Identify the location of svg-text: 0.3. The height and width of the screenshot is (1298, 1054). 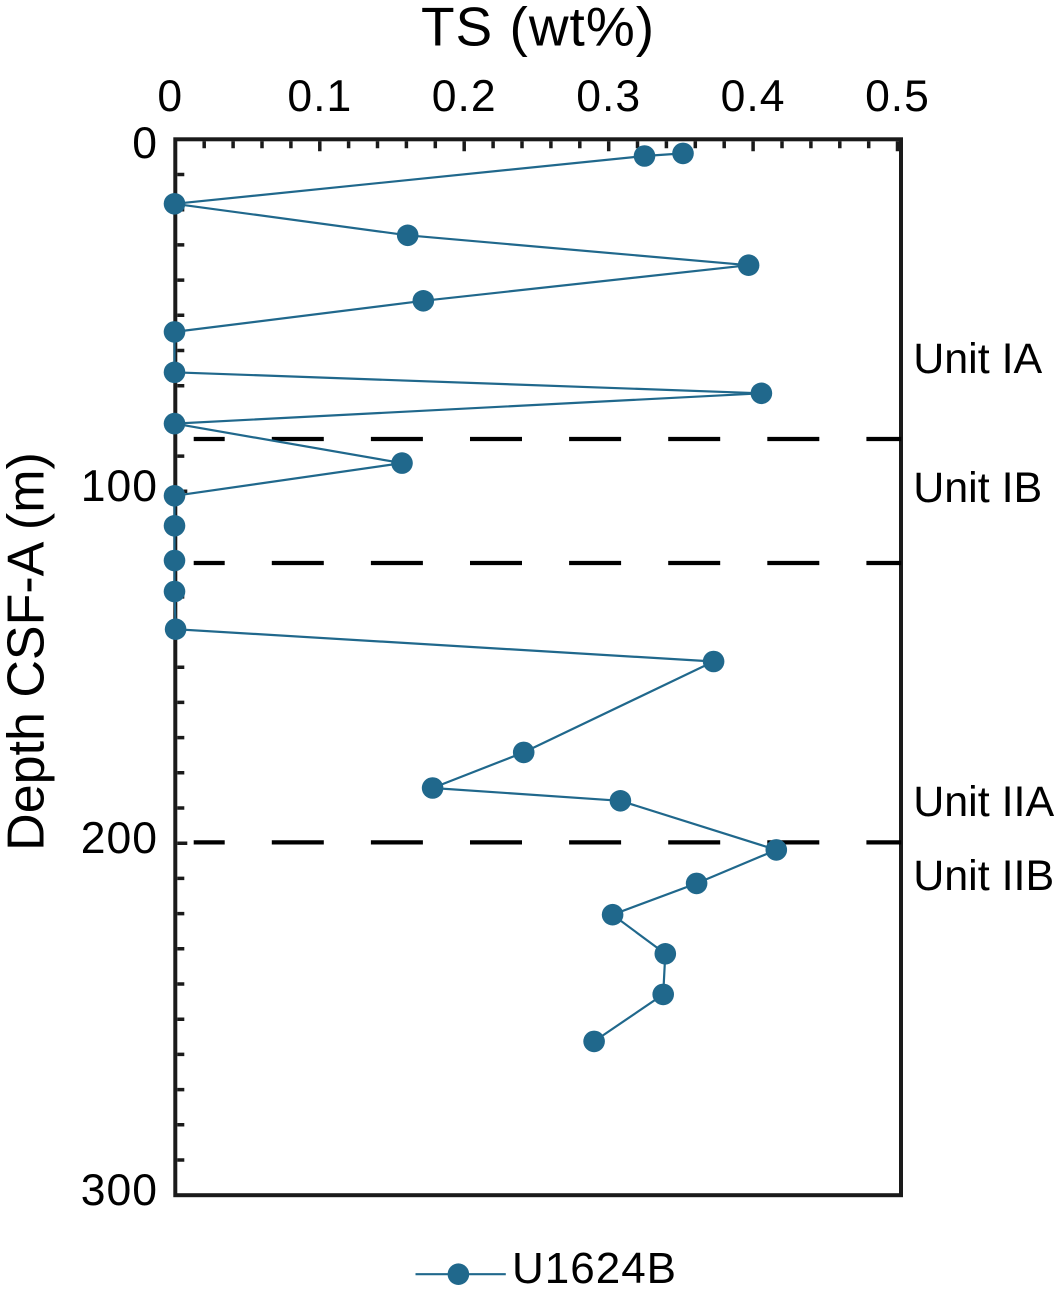
(608, 96).